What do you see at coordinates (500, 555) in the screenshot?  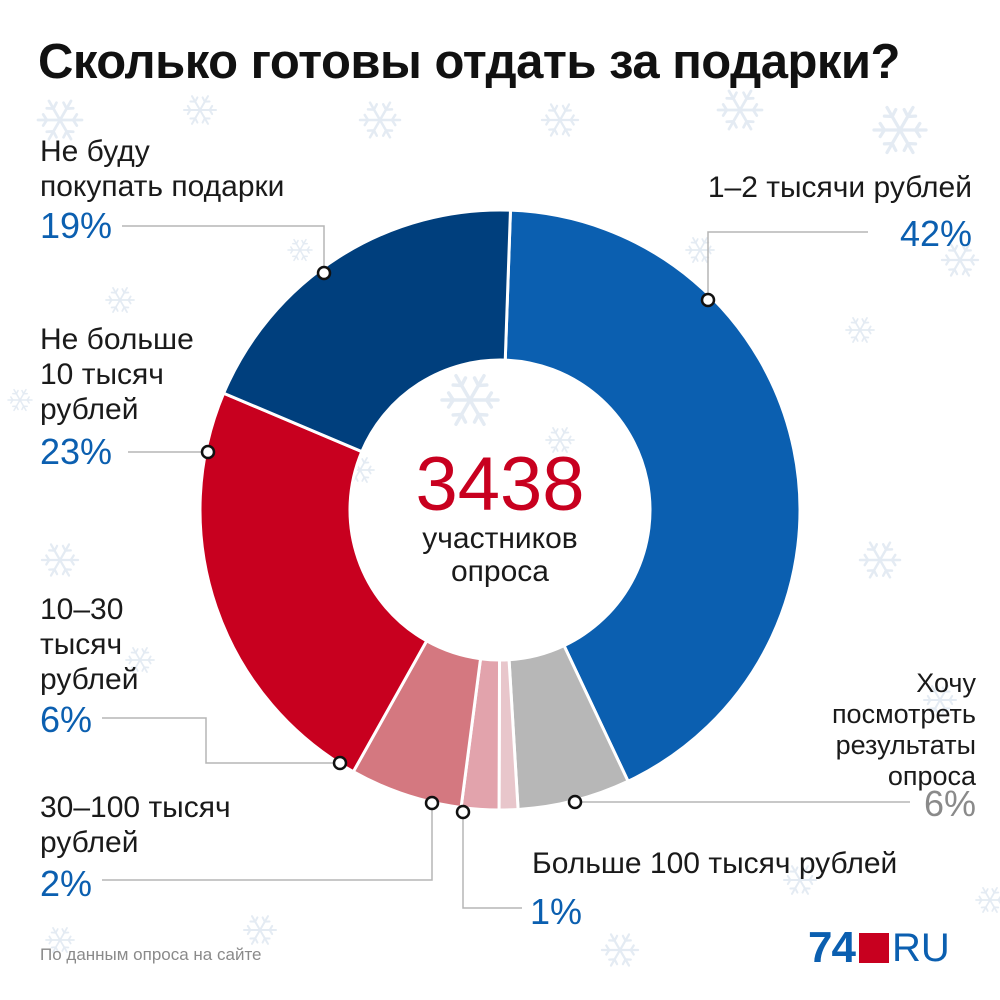 I see `participants-caption: участников опроса` at bounding box center [500, 555].